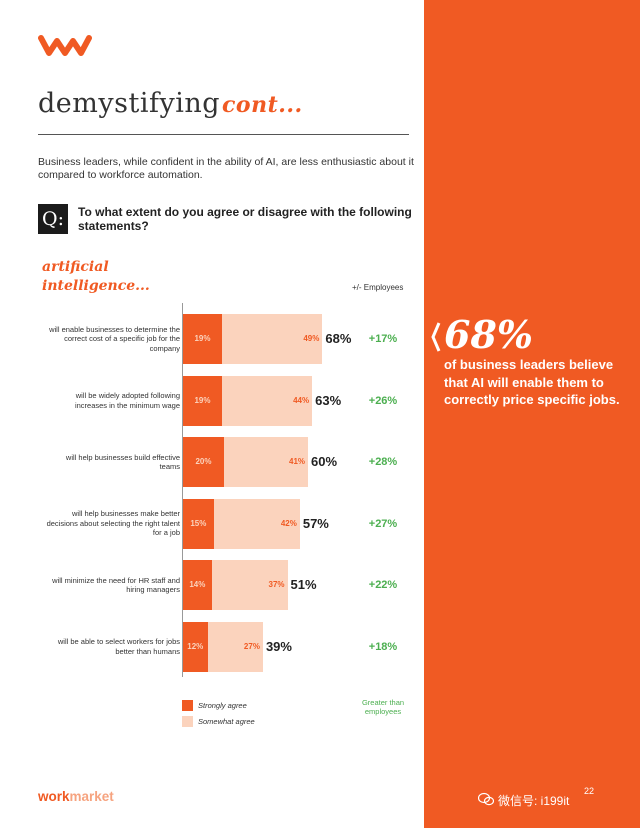  I want to click on chart-axis, so click(182, 490).